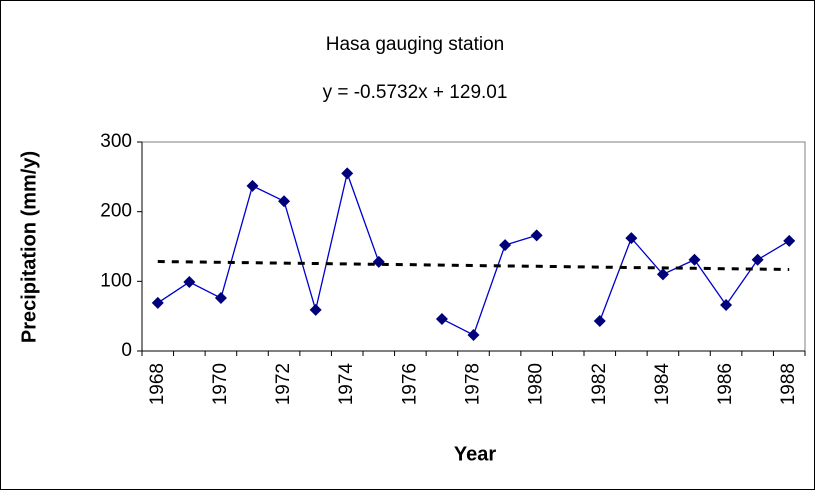 This screenshot has height=495, width=815. I want to click on x-tick-label: 1970, so click(220, 384).